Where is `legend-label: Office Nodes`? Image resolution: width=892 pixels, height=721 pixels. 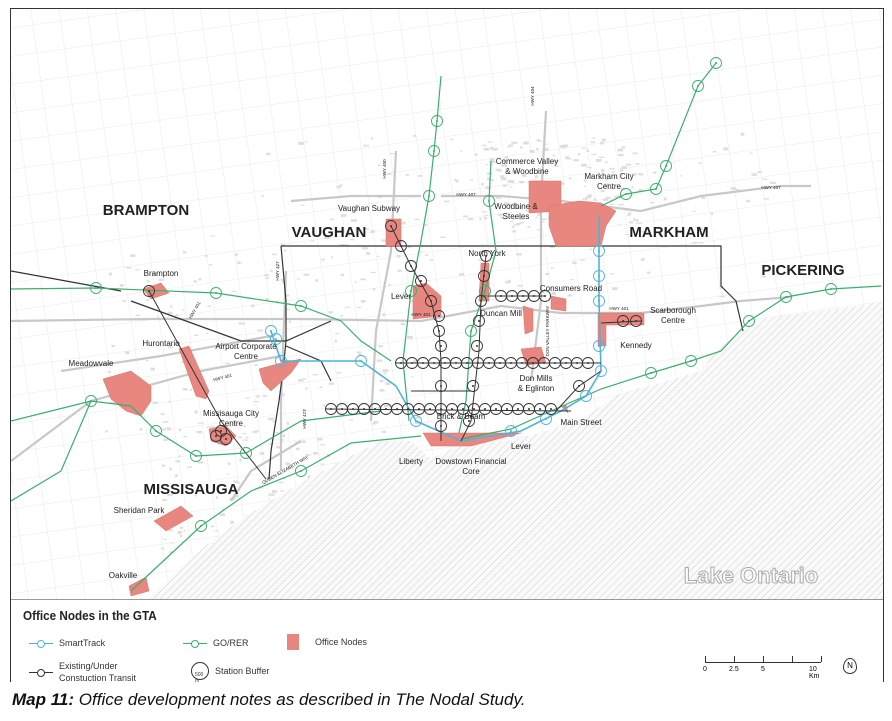
legend-label: Office Nodes is located at coordinates (341, 642).